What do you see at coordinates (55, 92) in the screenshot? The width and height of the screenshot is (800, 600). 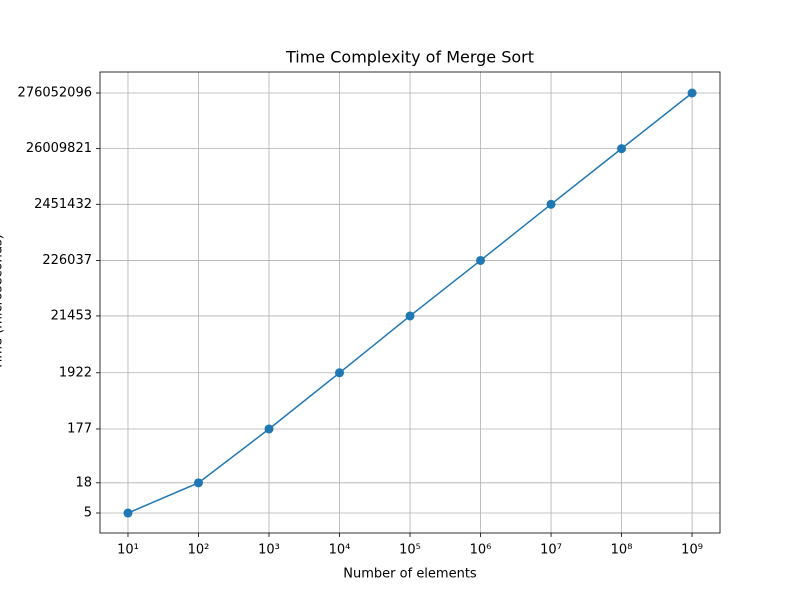 I see `y-tick-label: 276052096` at bounding box center [55, 92].